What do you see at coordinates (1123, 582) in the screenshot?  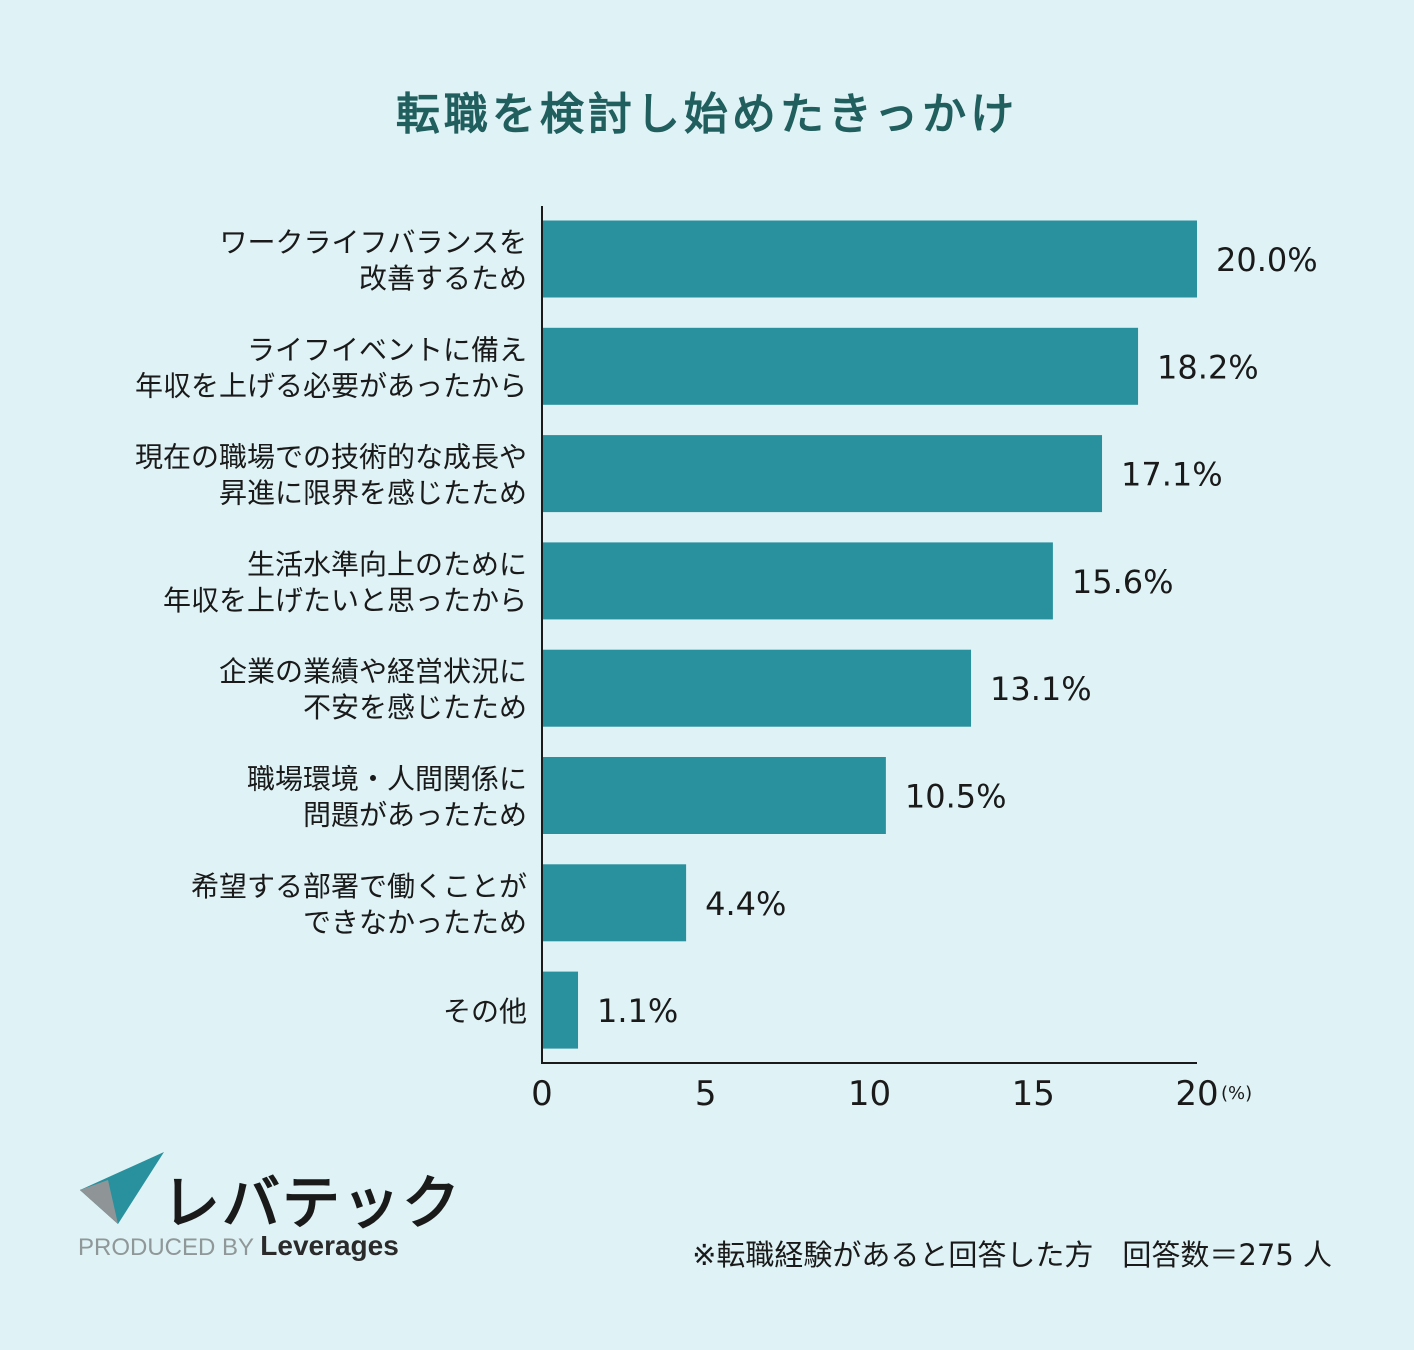 I see `value-label: 15.6%` at bounding box center [1123, 582].